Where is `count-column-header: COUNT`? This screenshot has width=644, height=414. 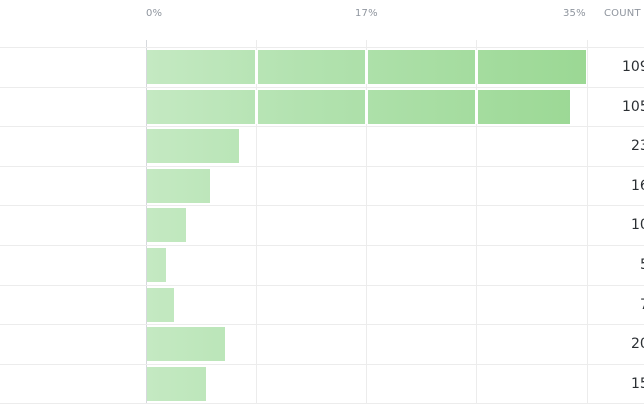 count-column-header: COUNT is located at coordinates (622, 13).